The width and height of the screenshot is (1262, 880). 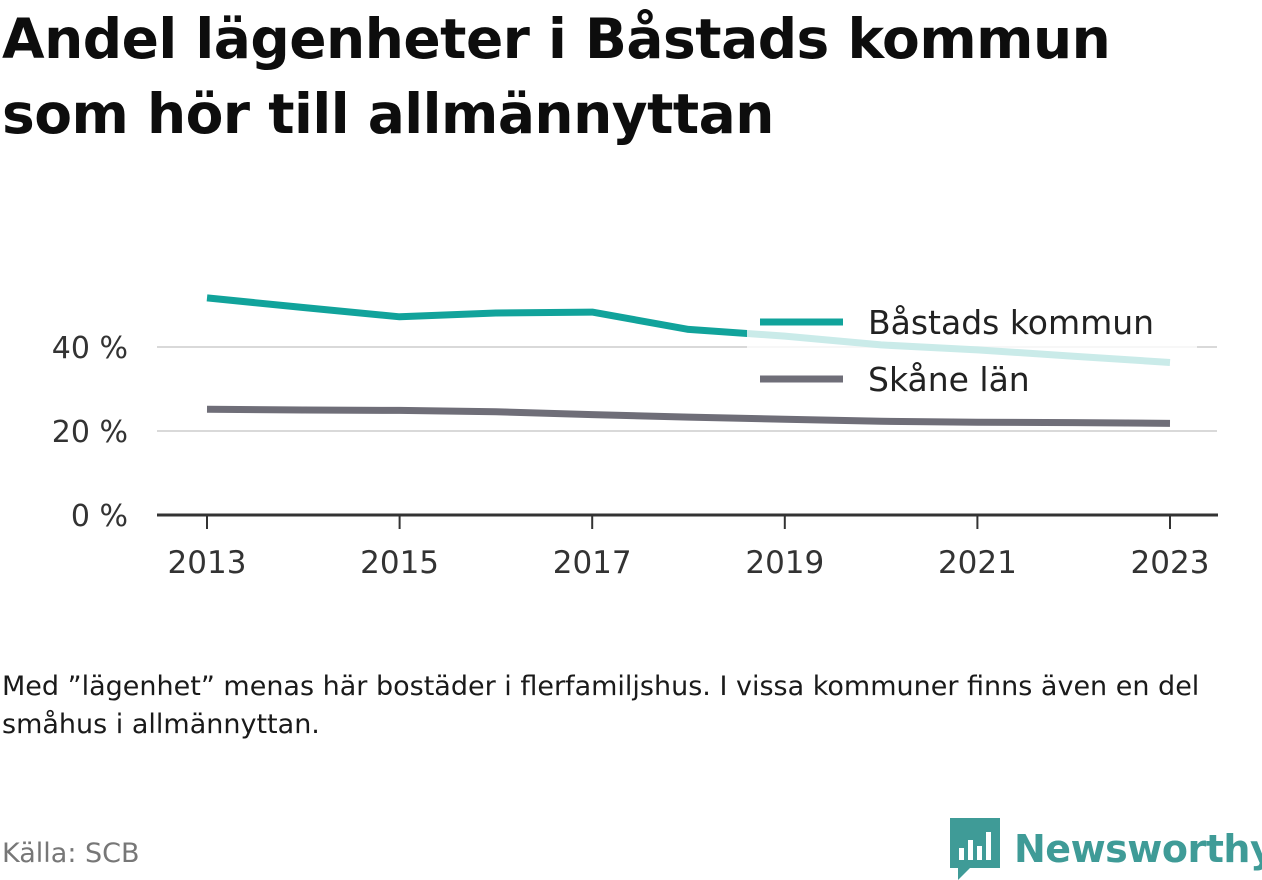 What do you see at coordinates (90, 432) in the screenshot?
I see `y-tick-label: 20 %` at bounding box center [90, 432].